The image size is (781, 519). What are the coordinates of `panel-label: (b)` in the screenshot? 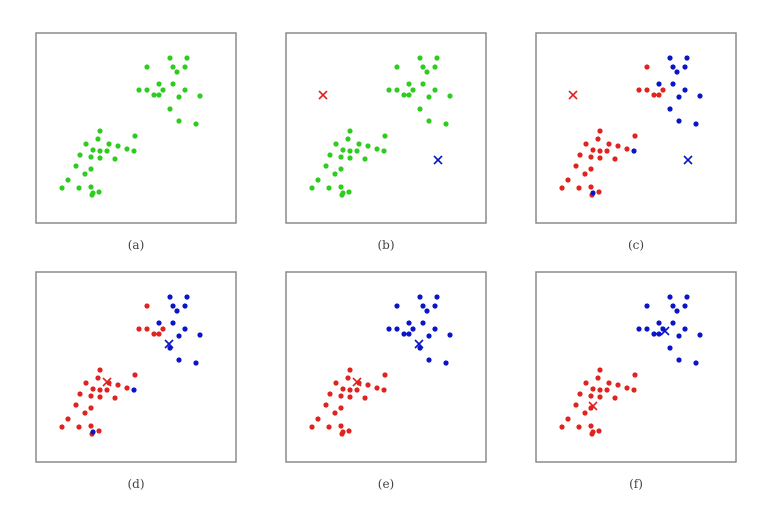 It's located at (385, 245).